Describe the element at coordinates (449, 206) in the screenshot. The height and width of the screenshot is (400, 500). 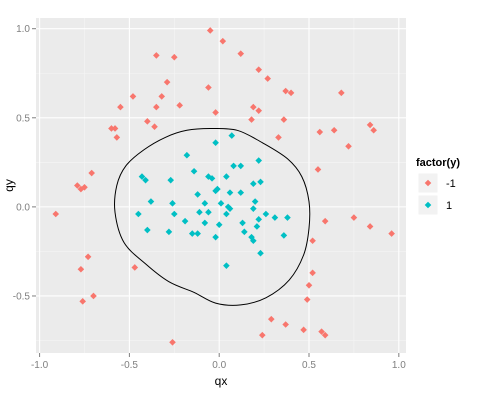
I see `legend-label: 1` at that location.